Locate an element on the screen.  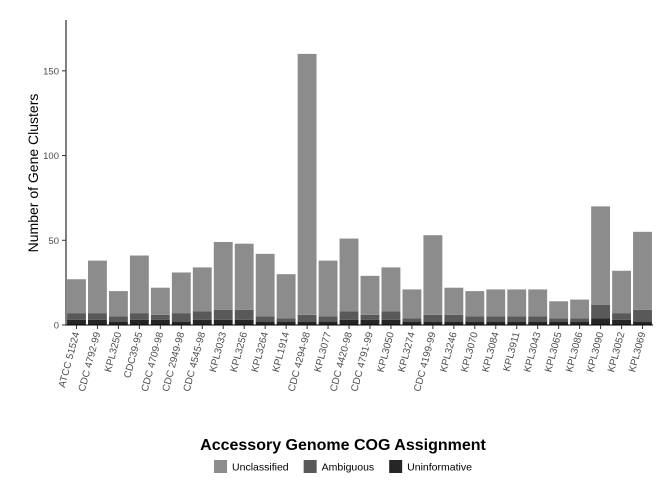
x-tick-label: CDC39-95 is located at coordinates (133, 355).